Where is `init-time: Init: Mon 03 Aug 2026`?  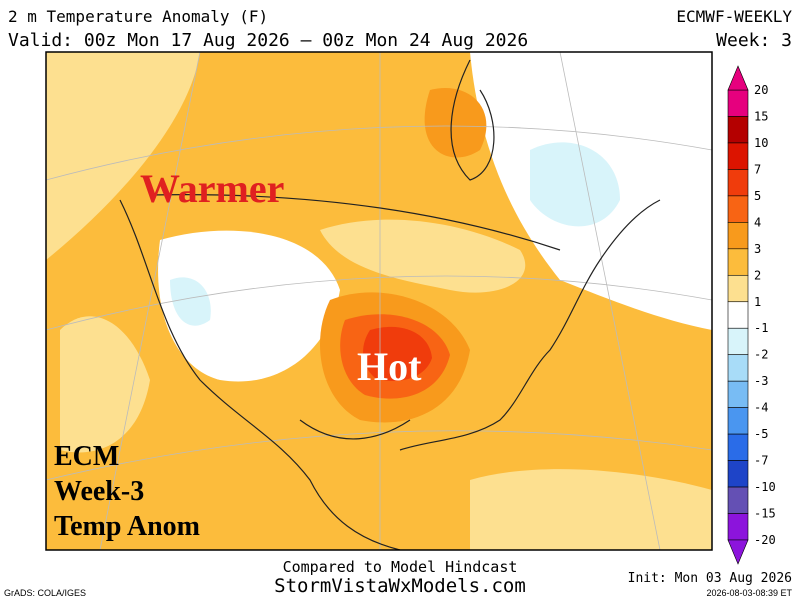
init-time: Init: Mon 03 Aug 2026 is located at coordinates (710, 578).